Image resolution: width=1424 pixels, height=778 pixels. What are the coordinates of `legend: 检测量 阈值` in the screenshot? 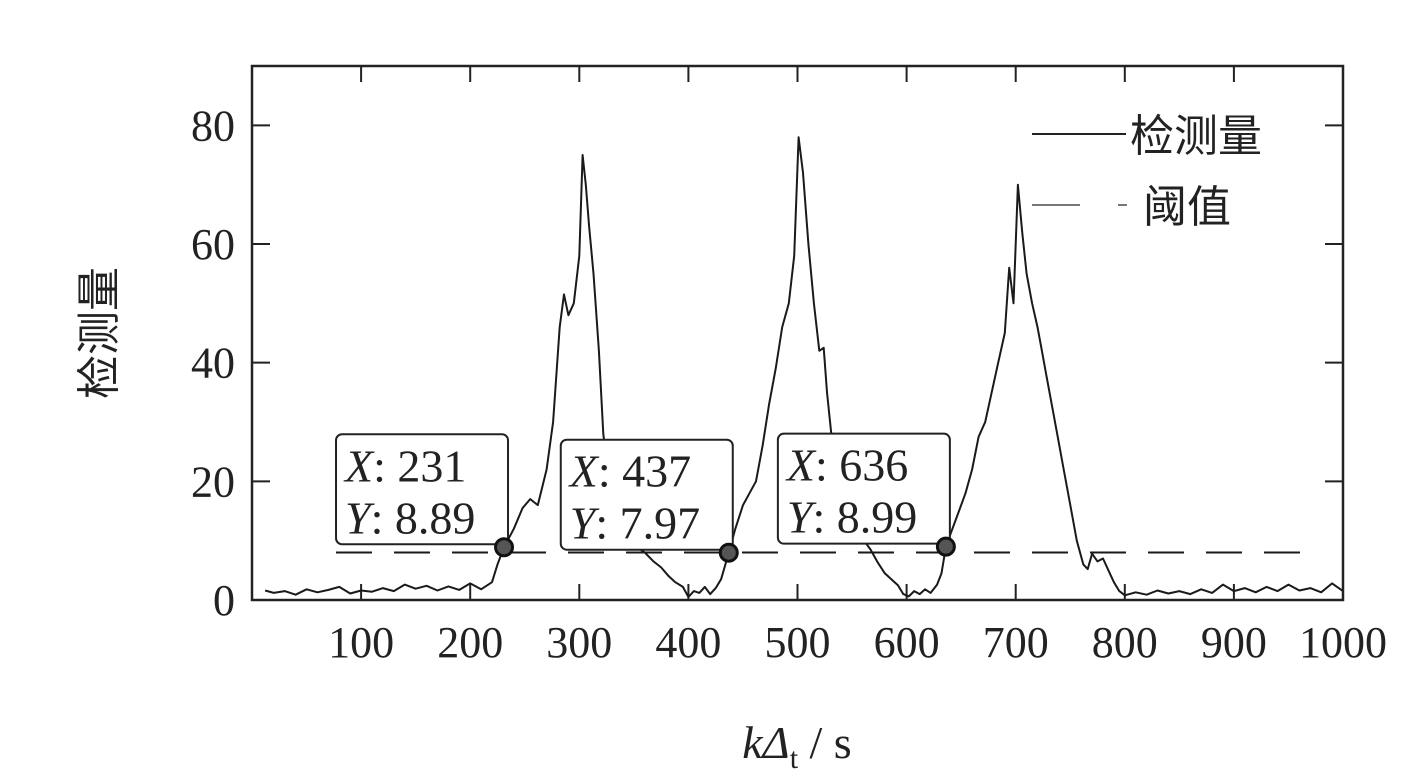 It's located at (1147, 172).